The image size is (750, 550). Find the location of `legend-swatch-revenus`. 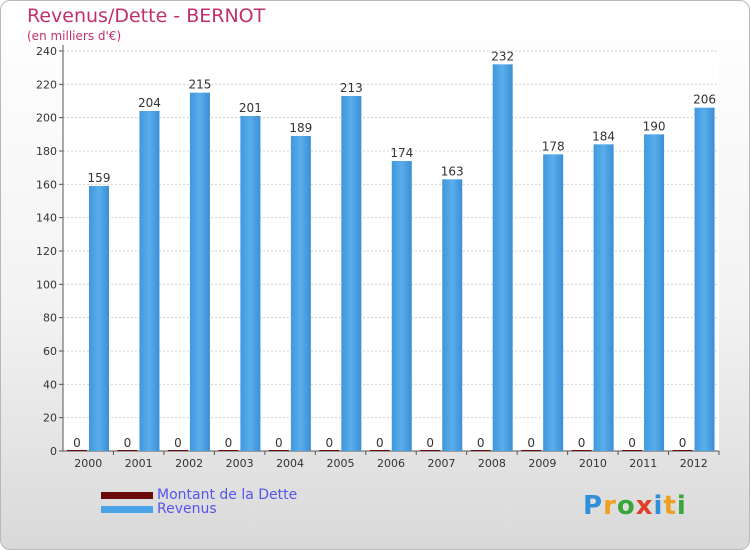

legend-swatch-revenus is located at coordinates (127, 509).